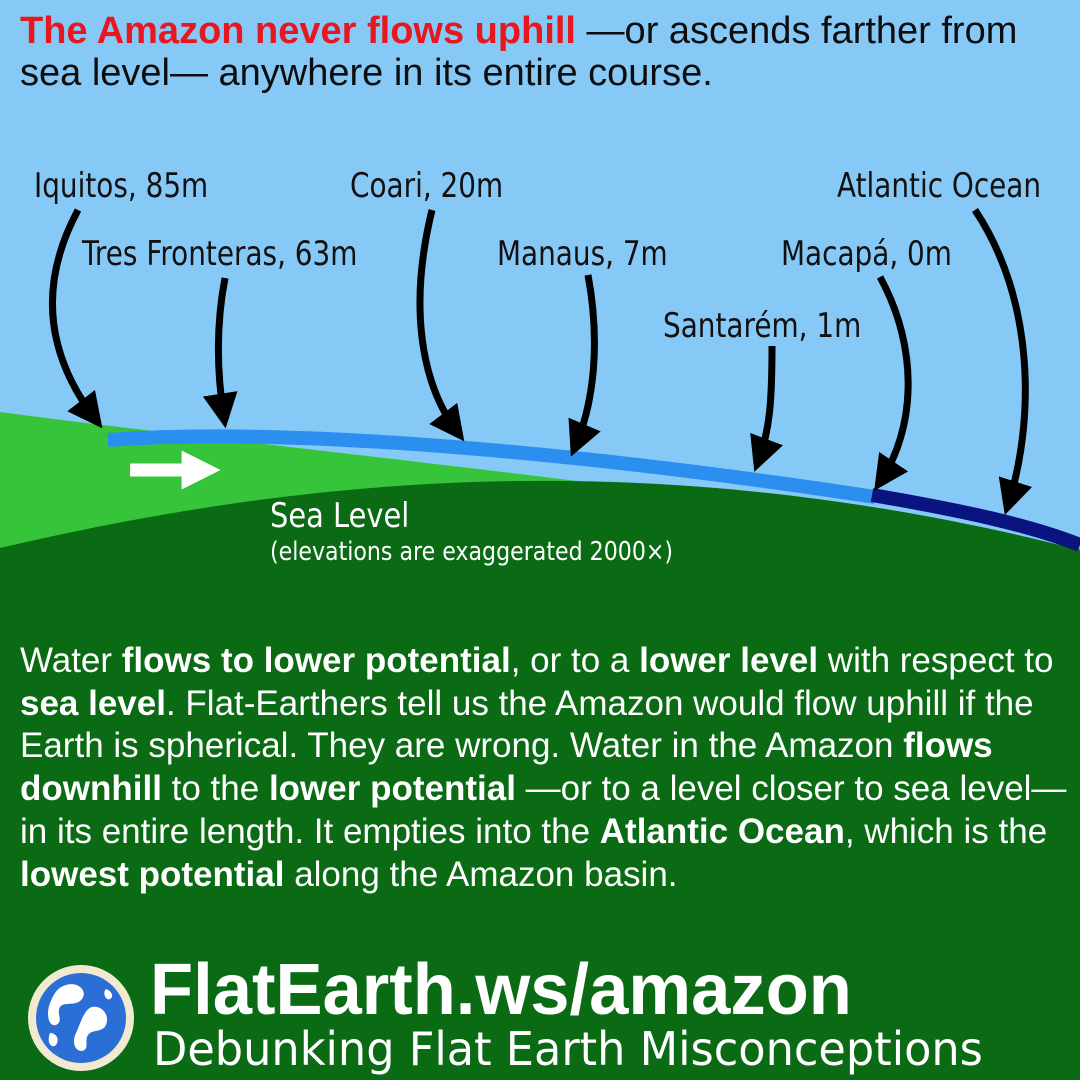 This screenshot has height=1080, width=1080. Describe the element at coordinates (427, 186) in the screenshot. I see `label-coari: Coari, 20m` at that location.